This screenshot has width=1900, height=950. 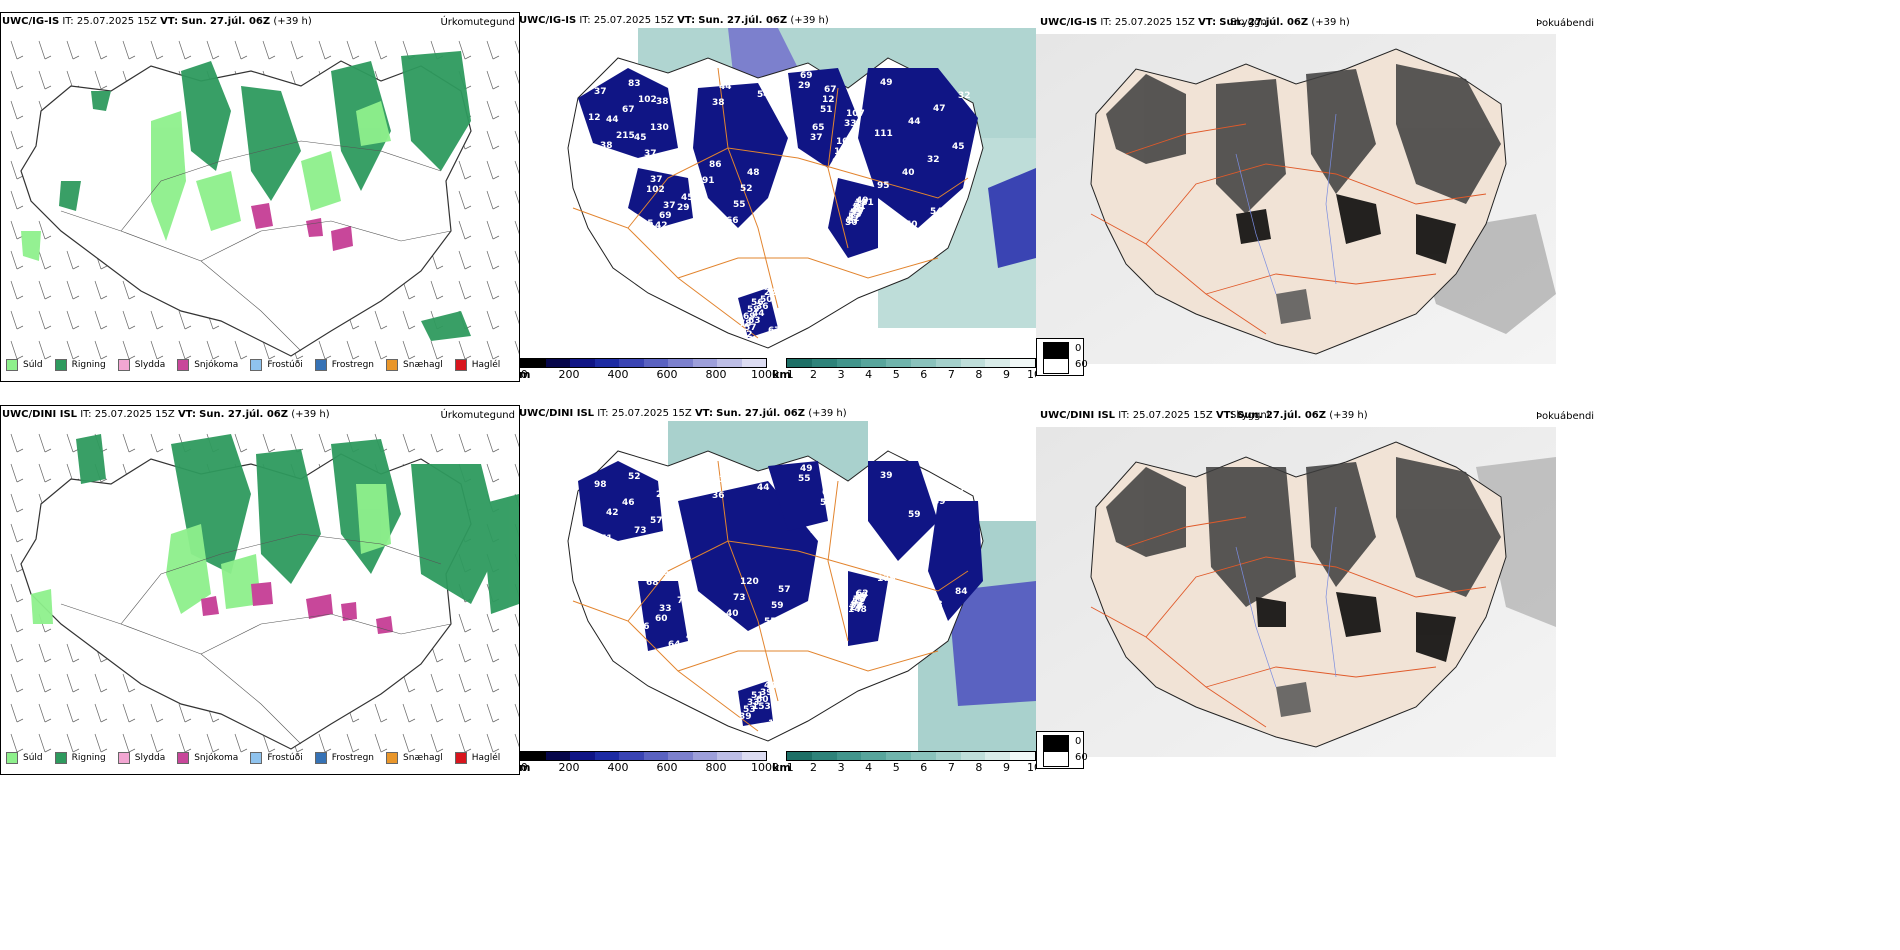 What do you see at coordinates (1031, 374) in the screenshot?
I see `scale-tick-label: 10` at bounding box center [1031, 374].